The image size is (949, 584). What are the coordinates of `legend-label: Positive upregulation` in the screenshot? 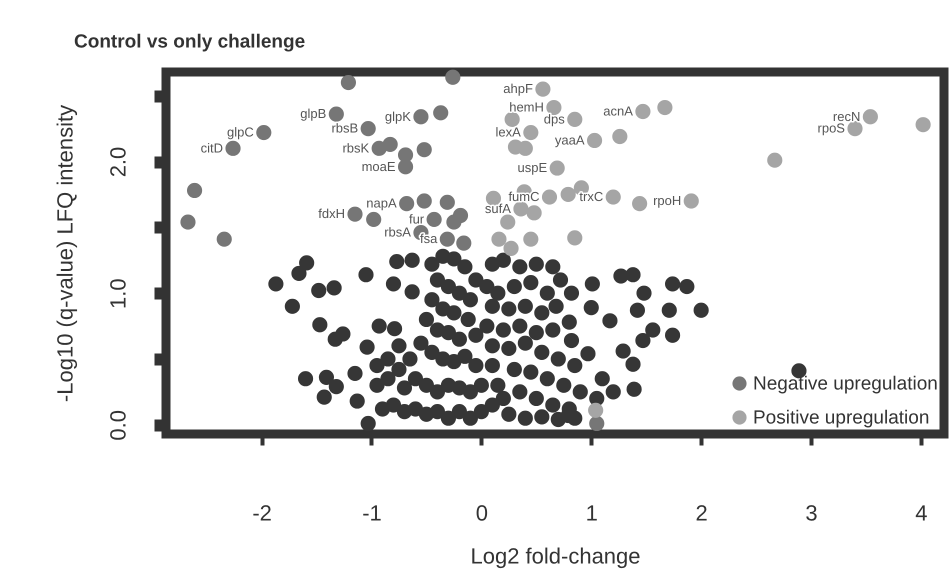 It's located at (841, 418).